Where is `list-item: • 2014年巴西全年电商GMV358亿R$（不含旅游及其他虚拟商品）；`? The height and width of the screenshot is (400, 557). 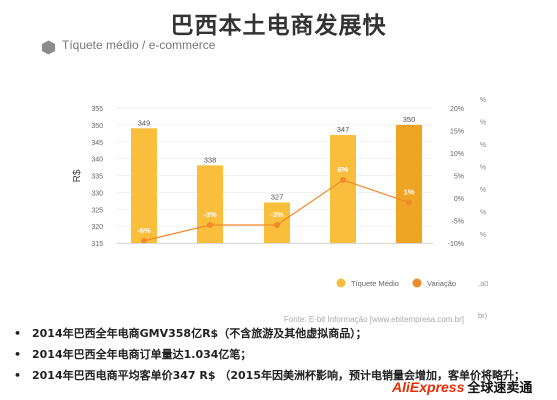 list-item: • 2014年巴西全年电商GMV358亿R$（不含旅游及其他虚拟商品）； is located at coordinates (269, 333).